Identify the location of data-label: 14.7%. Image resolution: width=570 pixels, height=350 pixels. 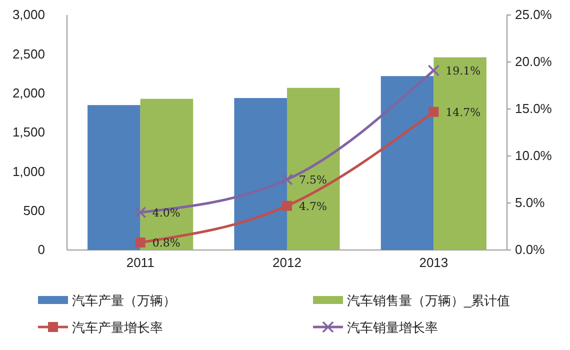
(463, 112).